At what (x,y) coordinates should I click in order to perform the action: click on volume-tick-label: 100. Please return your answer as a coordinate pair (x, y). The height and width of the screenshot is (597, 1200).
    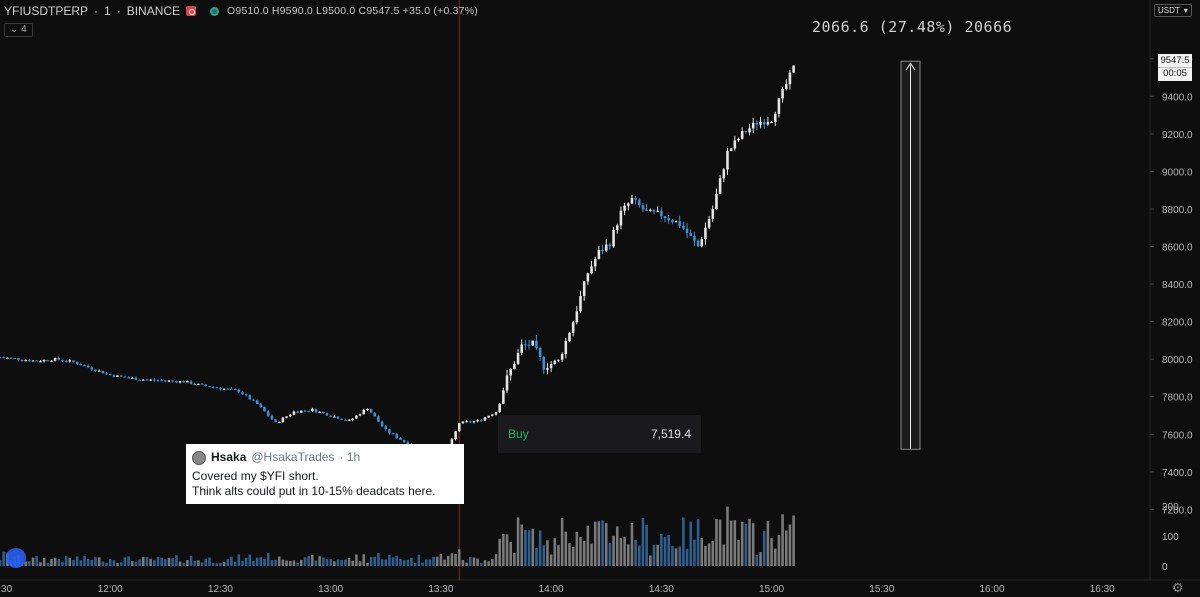
    Looking at the image, I should click on (1170, 537).